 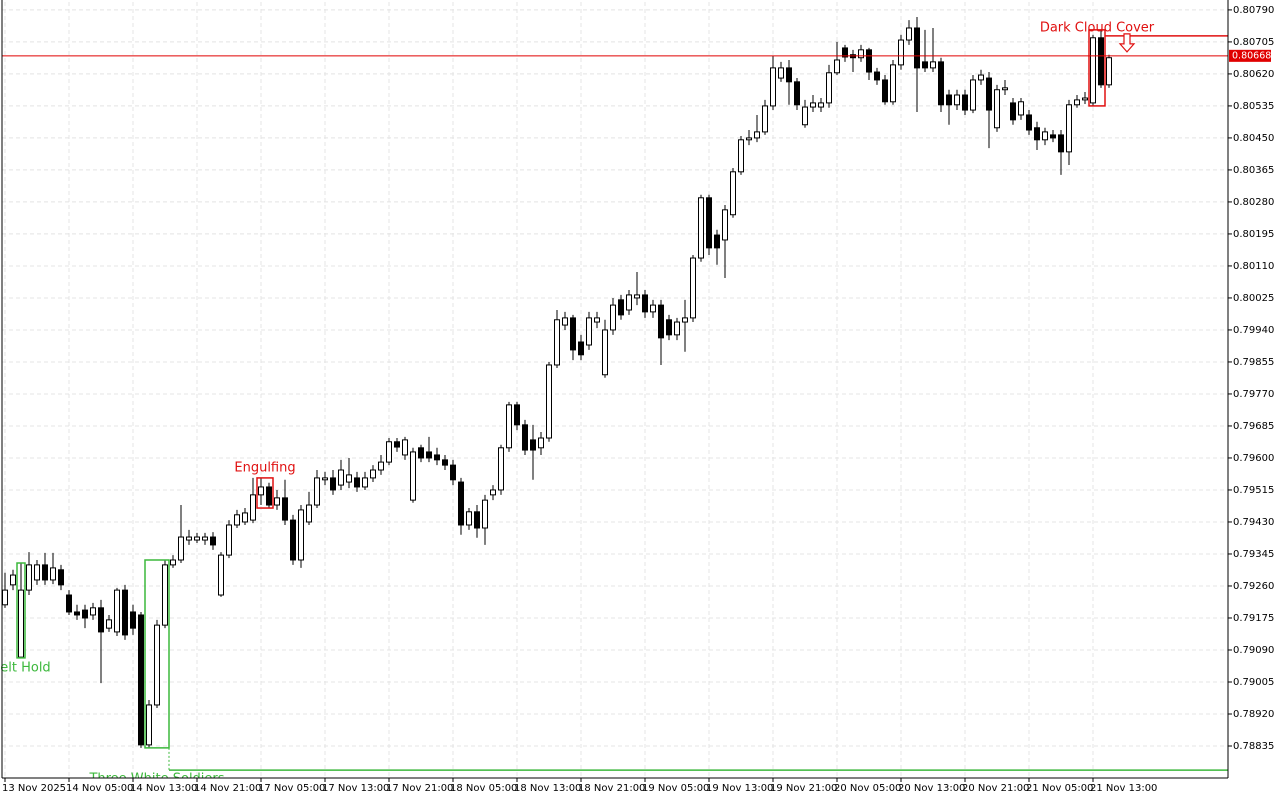 I want to click on x-tick-label: 19 Nov 05:00, so click(x=675, y=788).